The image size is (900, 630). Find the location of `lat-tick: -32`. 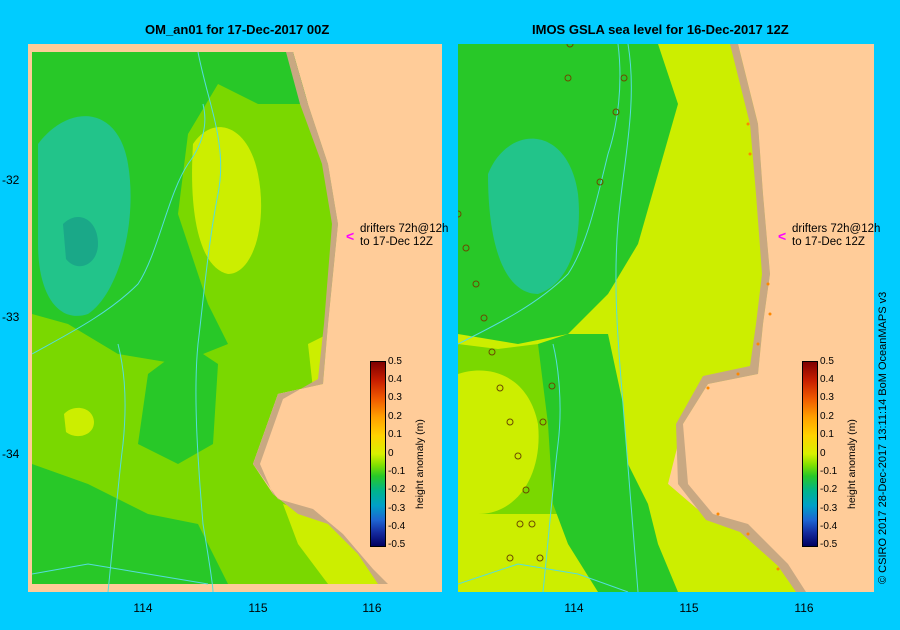

lat-tick: -32 is located at coordinates (11, 180).